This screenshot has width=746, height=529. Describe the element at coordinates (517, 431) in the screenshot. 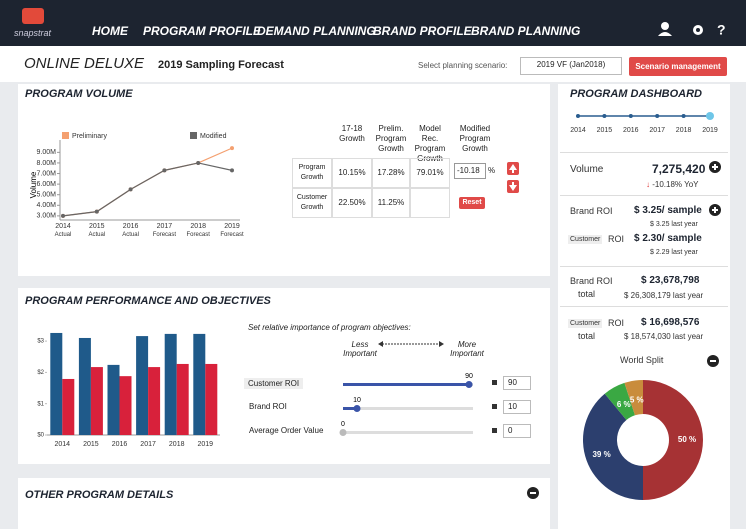

I see `slider-input: 0` at that location.